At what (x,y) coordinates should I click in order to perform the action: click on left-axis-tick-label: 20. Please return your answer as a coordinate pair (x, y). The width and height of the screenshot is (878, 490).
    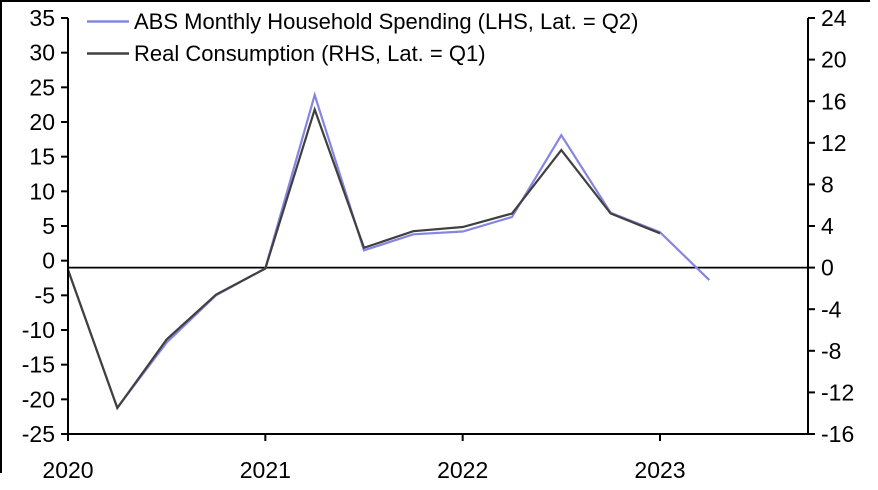
    Looking at the image, I should click on (42, 122).